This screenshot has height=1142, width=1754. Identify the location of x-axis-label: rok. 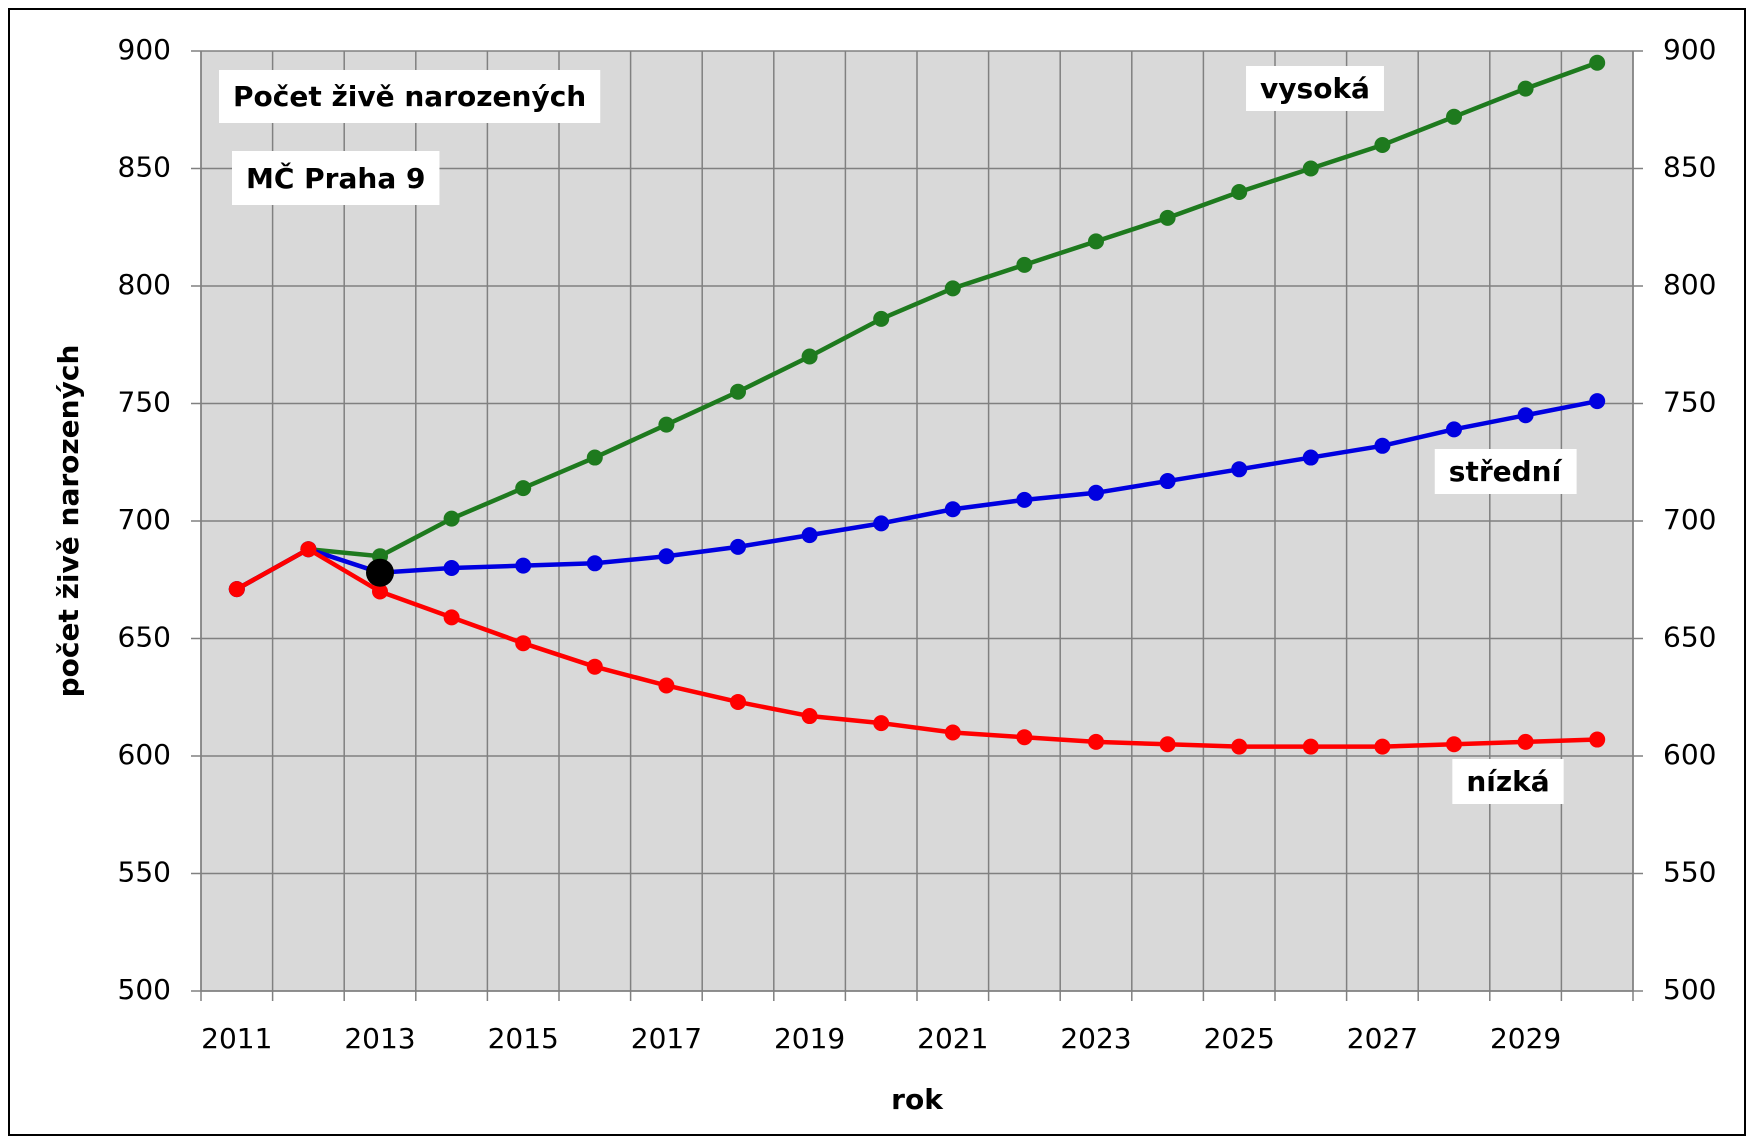
(917, 1099).